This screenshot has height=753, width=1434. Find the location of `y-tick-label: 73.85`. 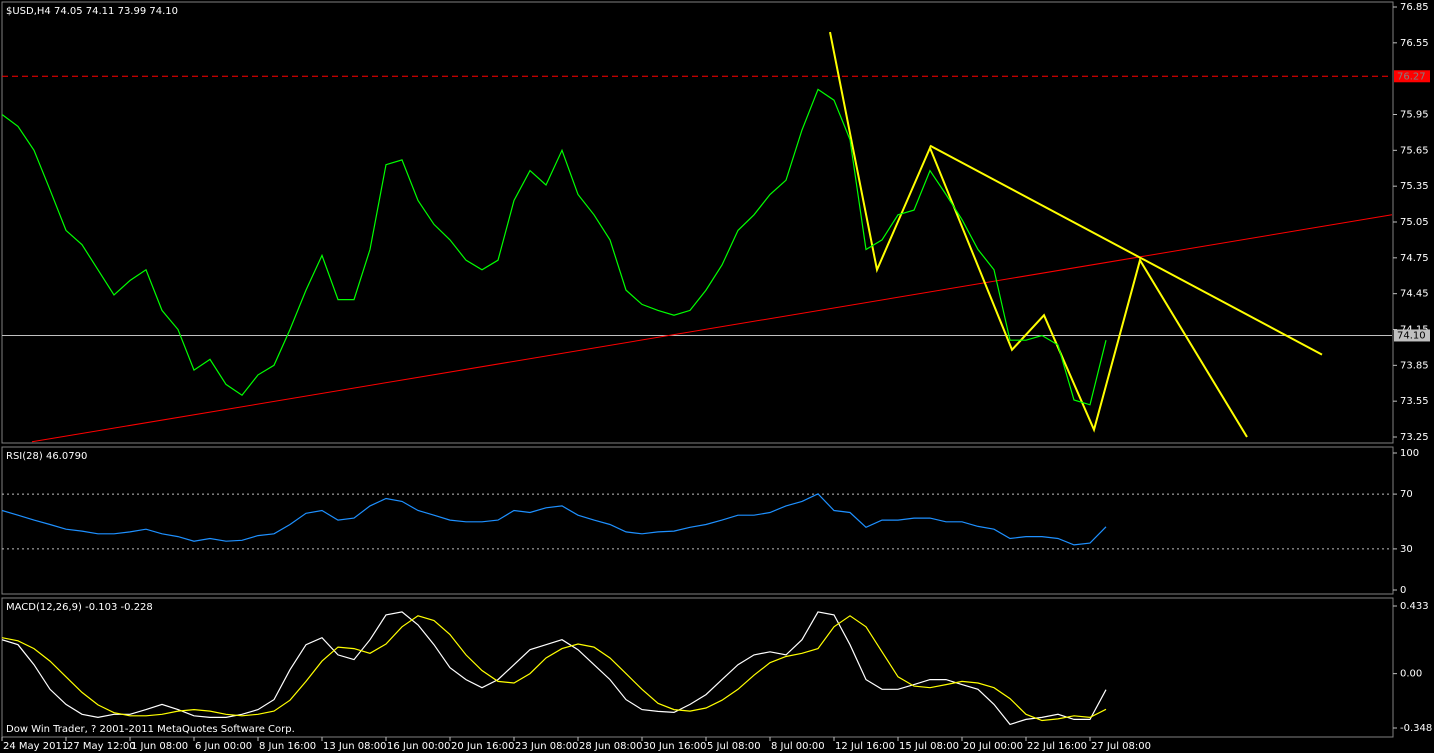

y-tick-label: 73.85 is located at coordinates (1414, 365).